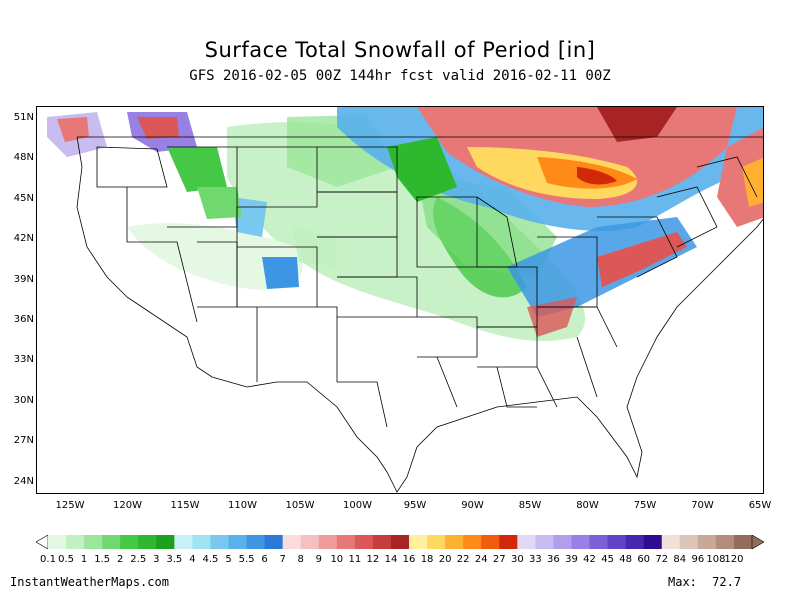 The width and height of the screenshot is (800, 600). I want to click on colorbar-tick-label: 1, so click(84, 559).